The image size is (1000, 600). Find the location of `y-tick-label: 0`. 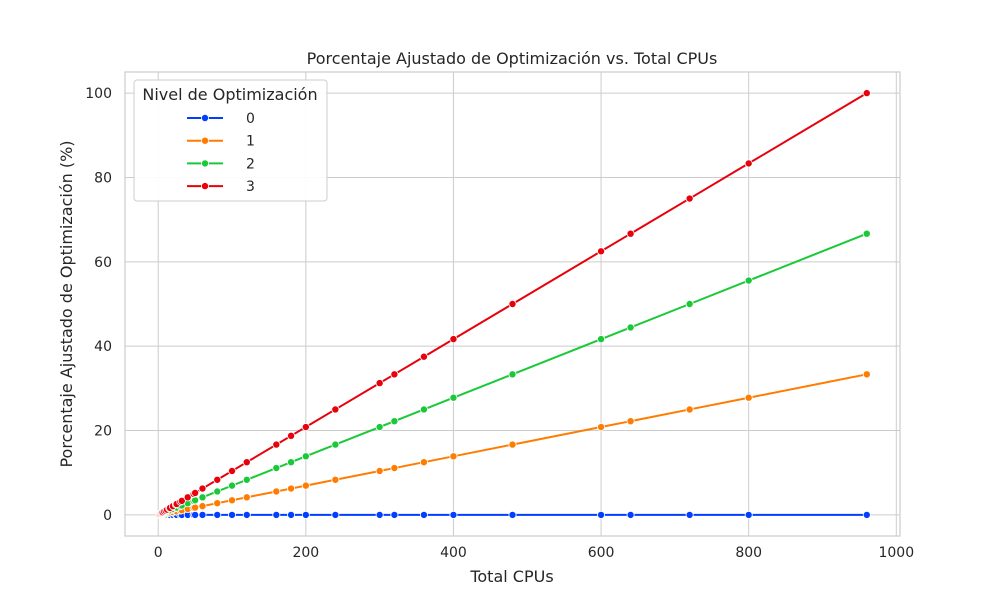

y-tick-label: 0 is located at coordinates (107, 516).